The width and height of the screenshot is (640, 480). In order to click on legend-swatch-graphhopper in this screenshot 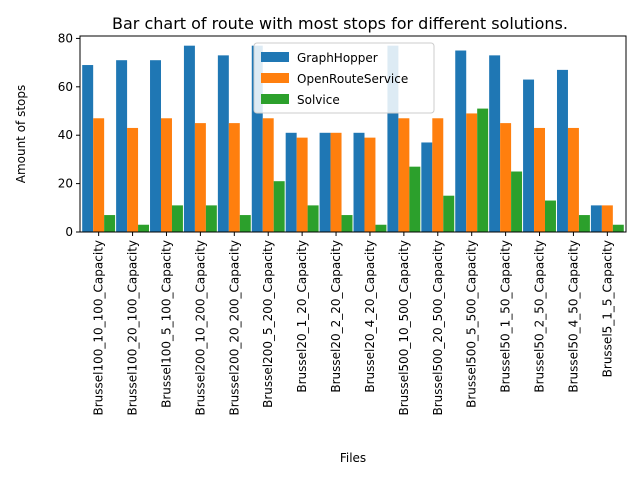, I will do `click(275, 57)`.